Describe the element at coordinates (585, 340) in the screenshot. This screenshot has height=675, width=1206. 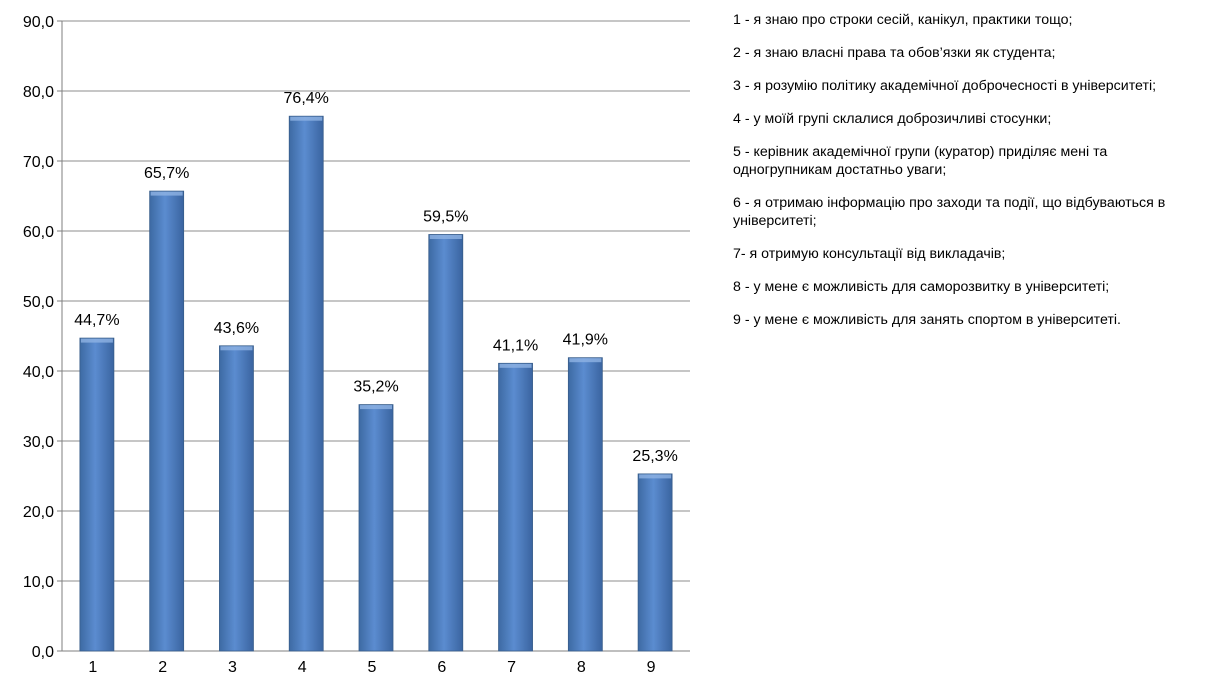
I see `data-label: 41,9%` at that location.